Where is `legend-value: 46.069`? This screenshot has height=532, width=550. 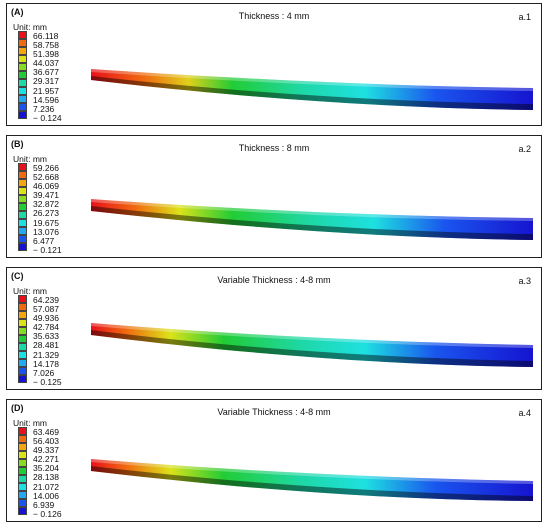
legend-value: 46.069 is located at coordinates (46, 186).